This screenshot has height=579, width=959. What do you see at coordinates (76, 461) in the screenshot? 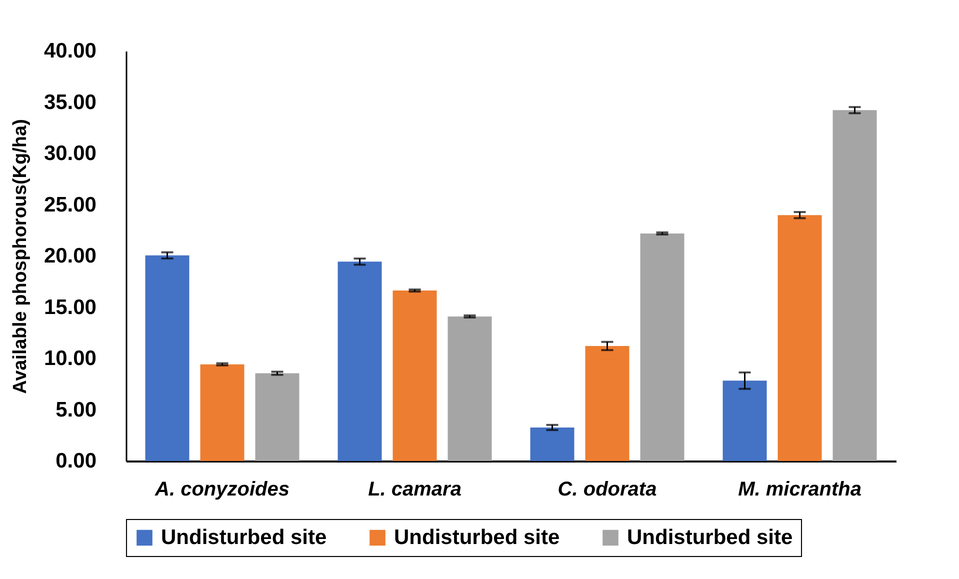
I see `y-tick-label: 0.00` at bounding box center [76, 461].